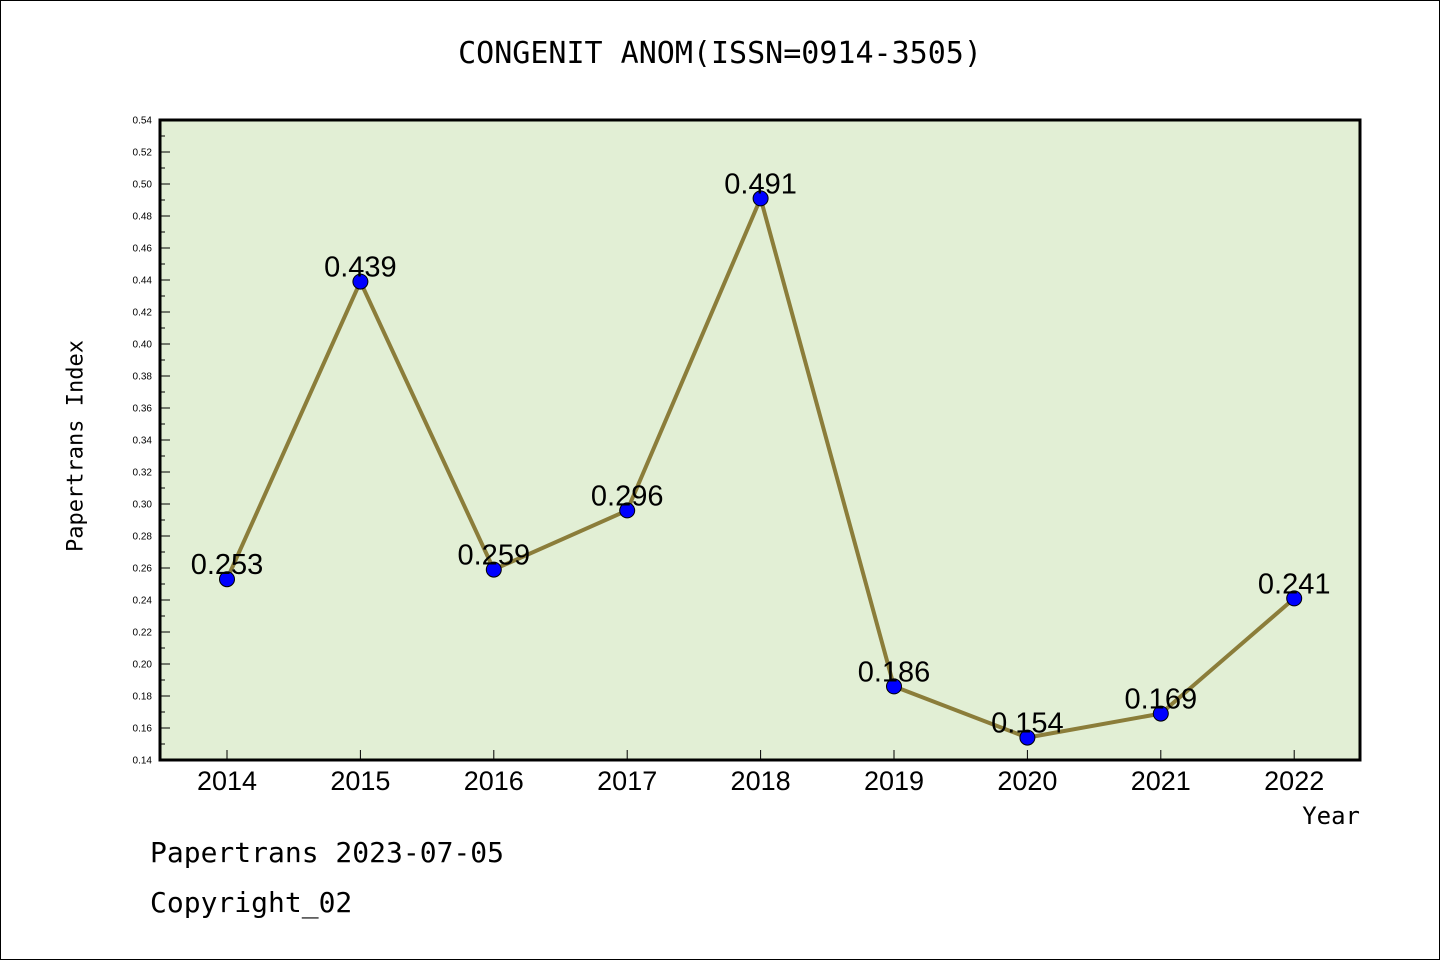 This screenshot has height=960, width=1440. What do you see at coordinates (143, 345) in the screenshot?
I see `y-tick-label: 0.40` at bounding box center [143, 345].